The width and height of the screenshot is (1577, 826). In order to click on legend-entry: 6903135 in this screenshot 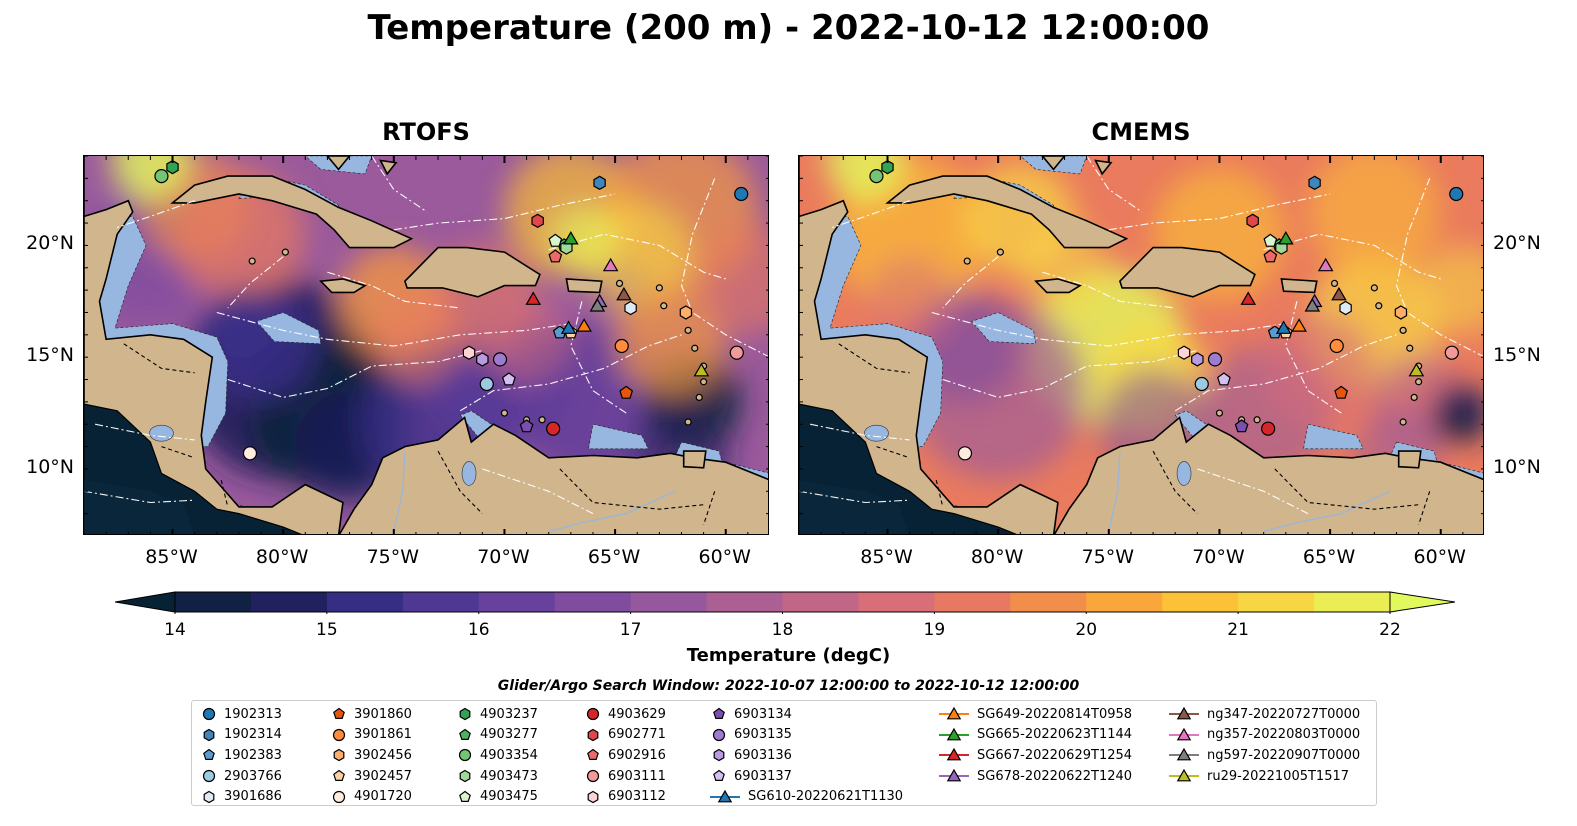, I will do `click(805, 735)`.